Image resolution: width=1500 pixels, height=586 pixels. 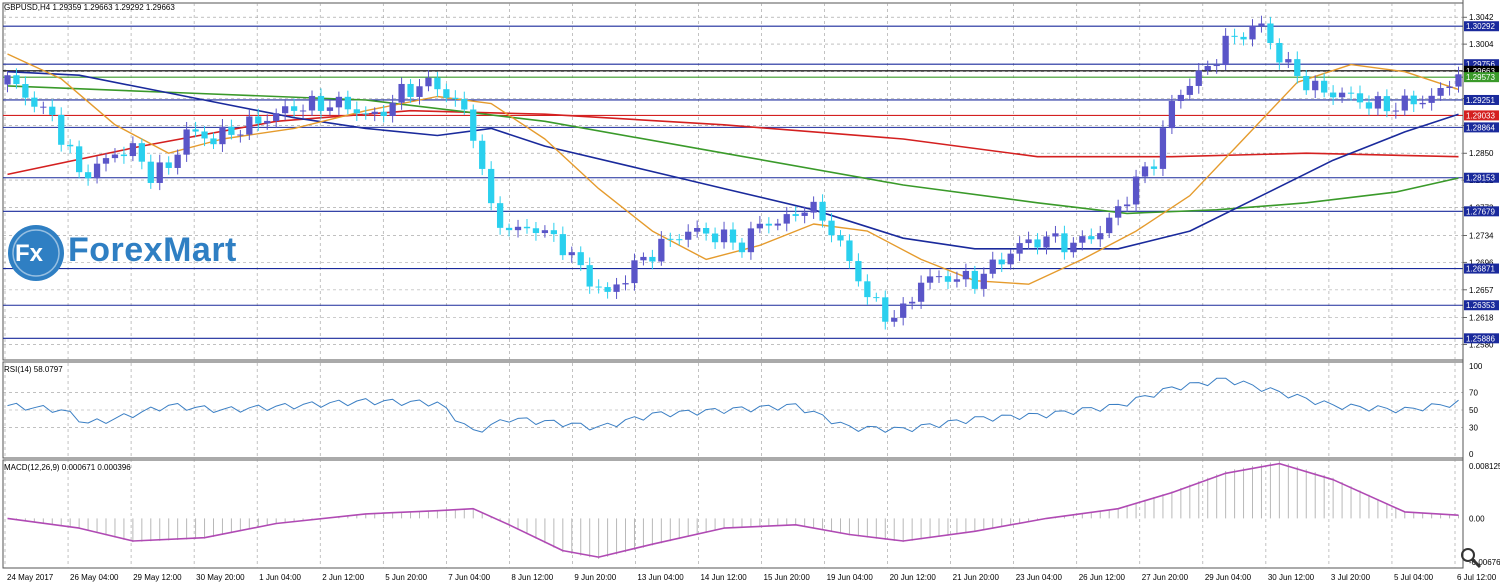 I want to click on price-level-label: 1.25886, so click(x=1480, y=338).